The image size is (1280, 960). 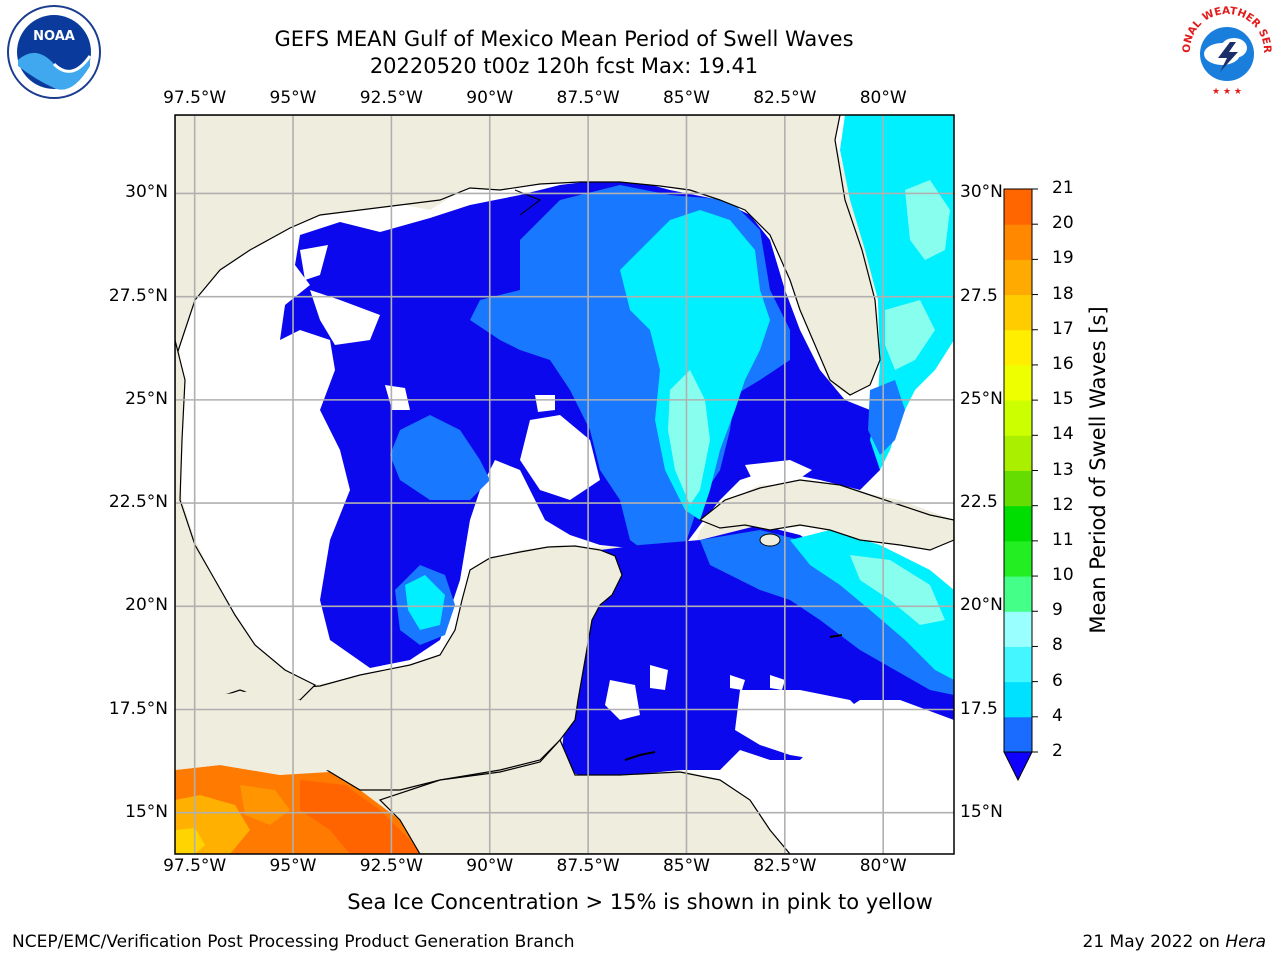 I want to click on latitude-tick-label-left: 15°N, so click(x=146, y=811).